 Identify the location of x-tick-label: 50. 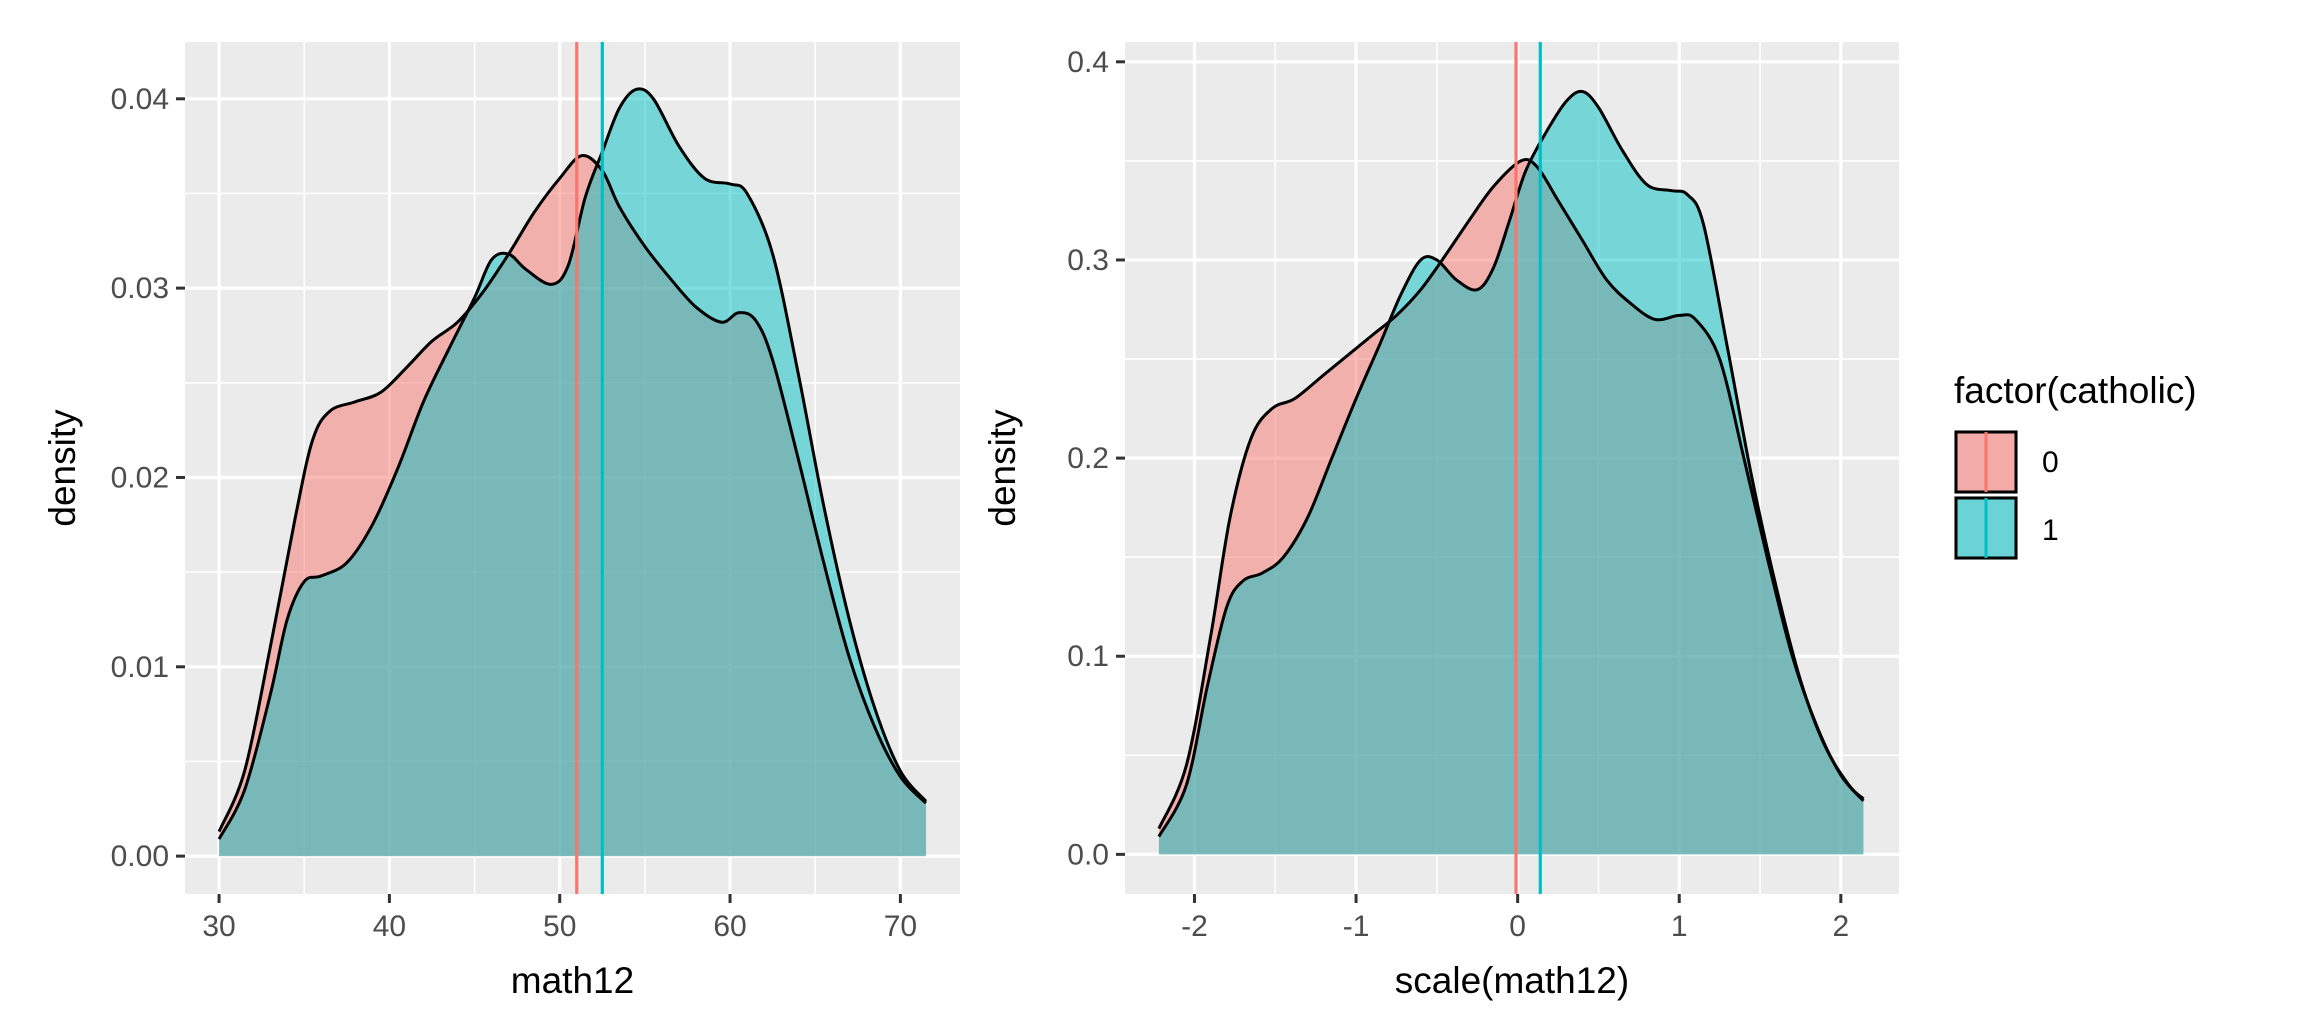
(559, 926).